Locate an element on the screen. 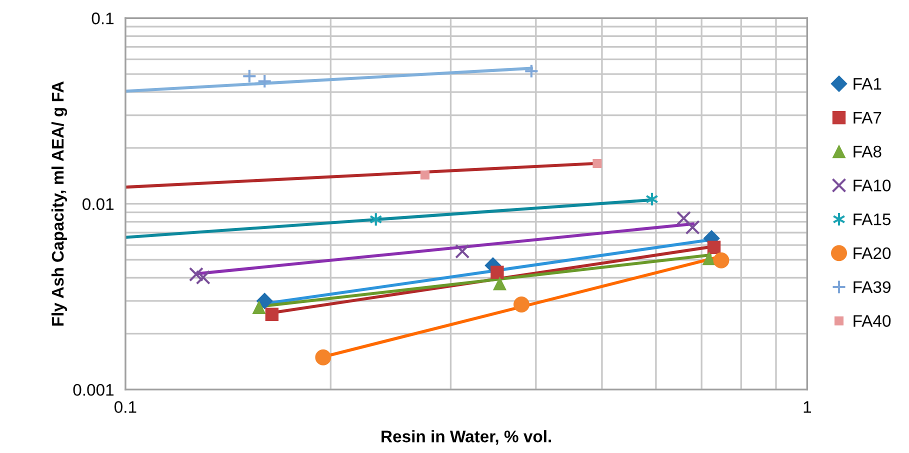 This screenshot has width=909, height=453. legend-label: FA20 is located at coordinates (872, 253).